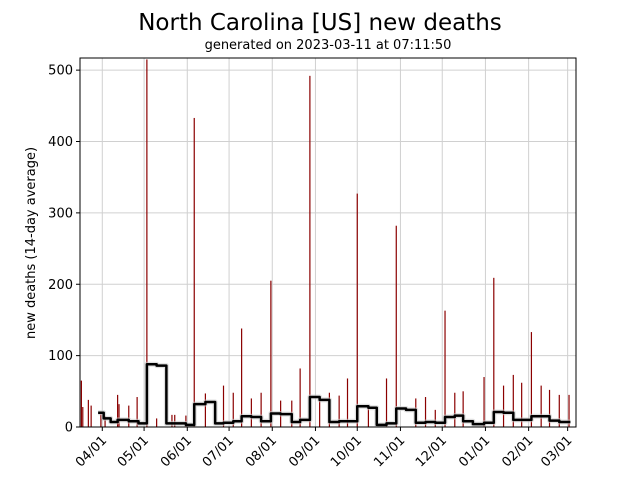 The height and width of the screenshot is (484, 640). What do you see at coordinates (218, 451) in the screenshot?
I see `x-tick-label: 07/01` at bounding box center [218, 451].